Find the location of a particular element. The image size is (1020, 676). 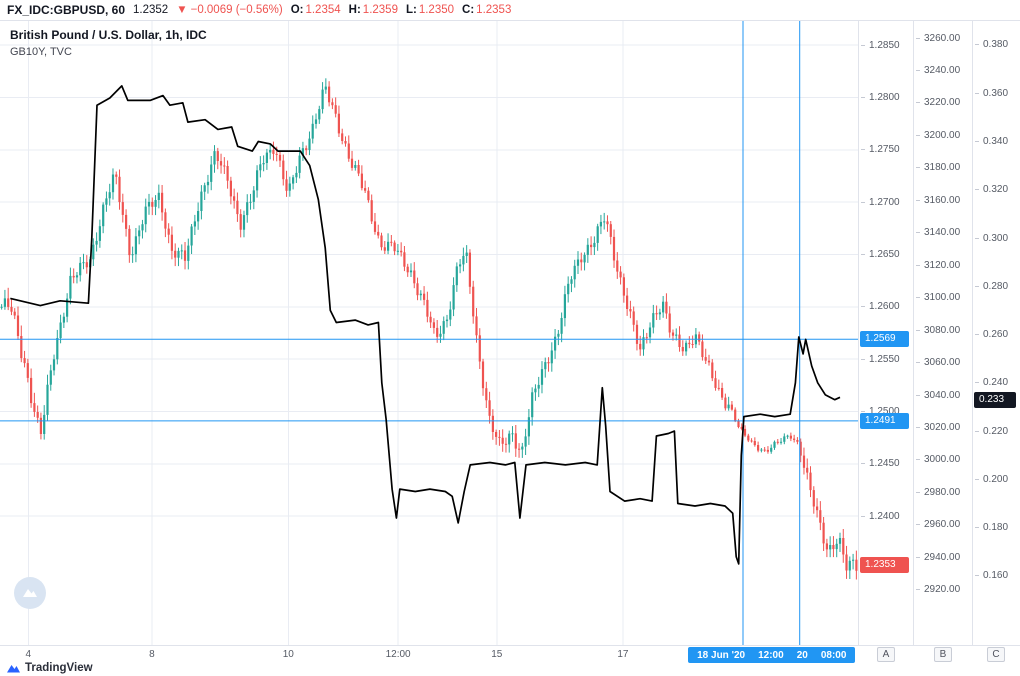

symbol-title: FX_IDC:GBPUSD, 60 is located at coordinates (66, 10).